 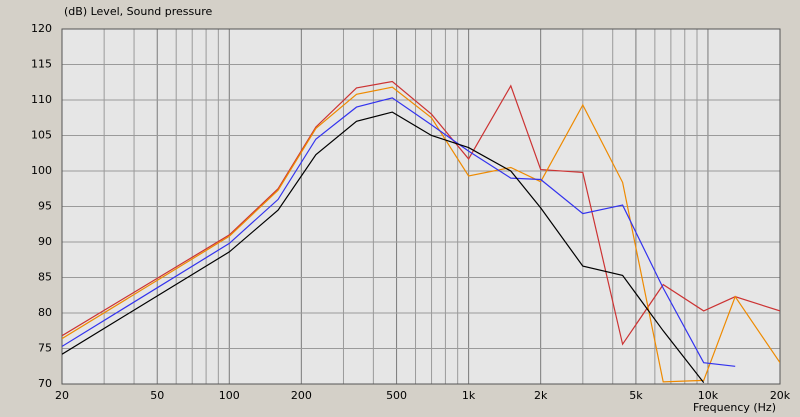 What do you see at coordinates (45, 241) in the screenshot?
I see `y-tick-label: 90` at bounding box center [45, 241].